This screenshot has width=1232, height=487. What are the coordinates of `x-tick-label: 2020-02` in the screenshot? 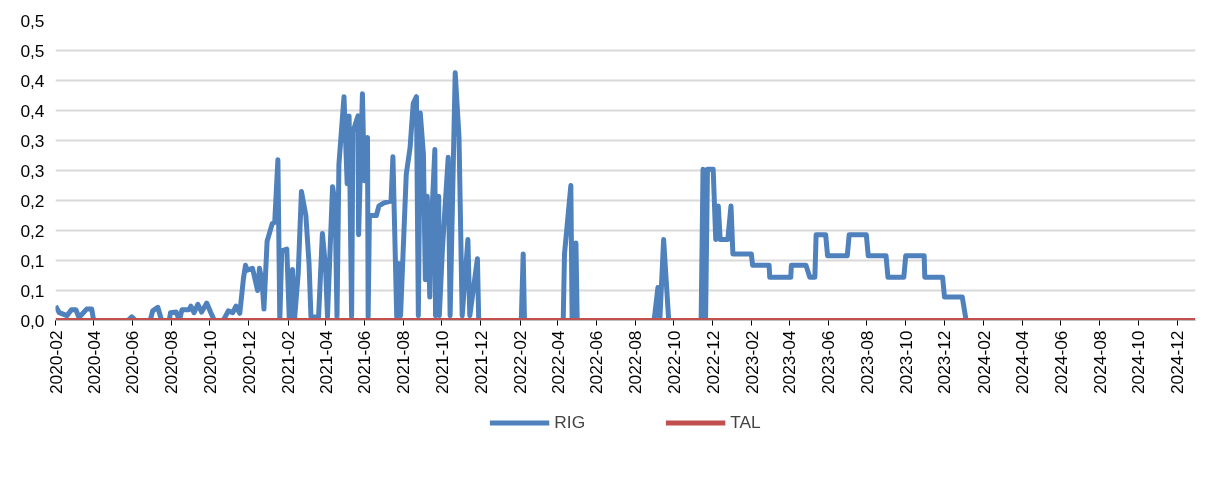 It's located at (55, 362).